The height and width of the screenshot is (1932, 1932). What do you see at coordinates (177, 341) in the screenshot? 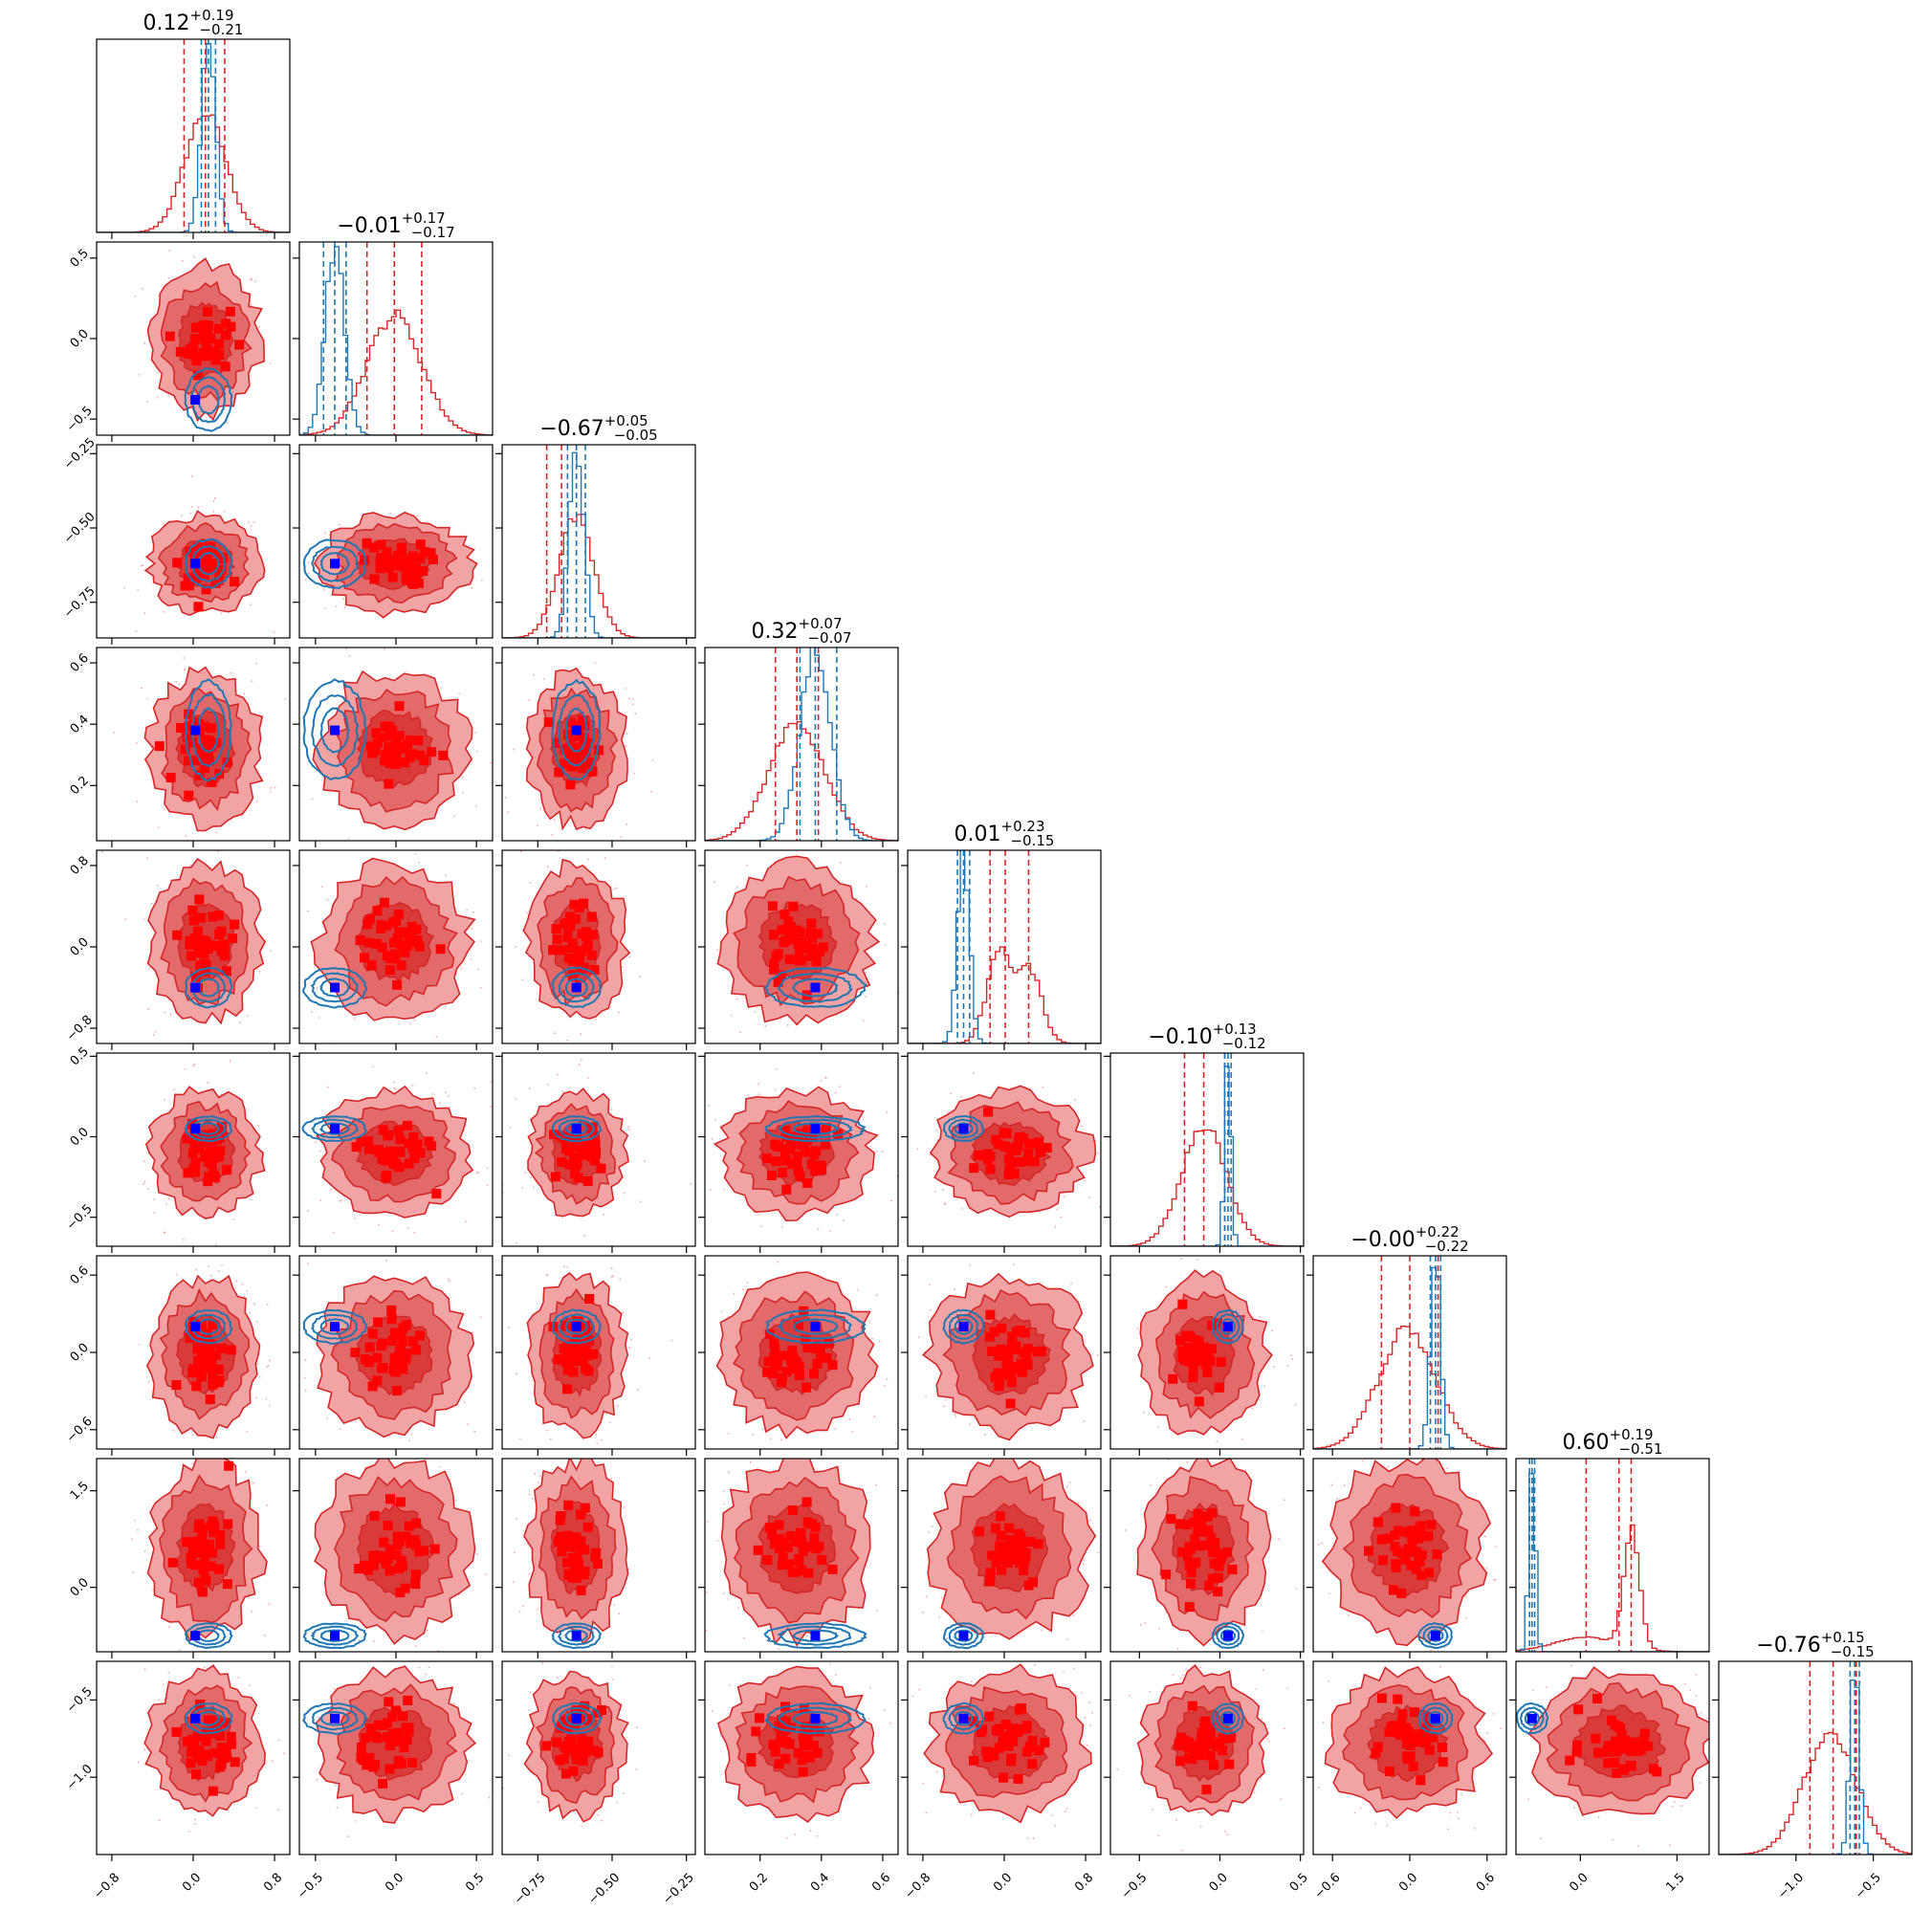
I see `contour-panel: −0.50.00.5` at bounding box center [177, 341].